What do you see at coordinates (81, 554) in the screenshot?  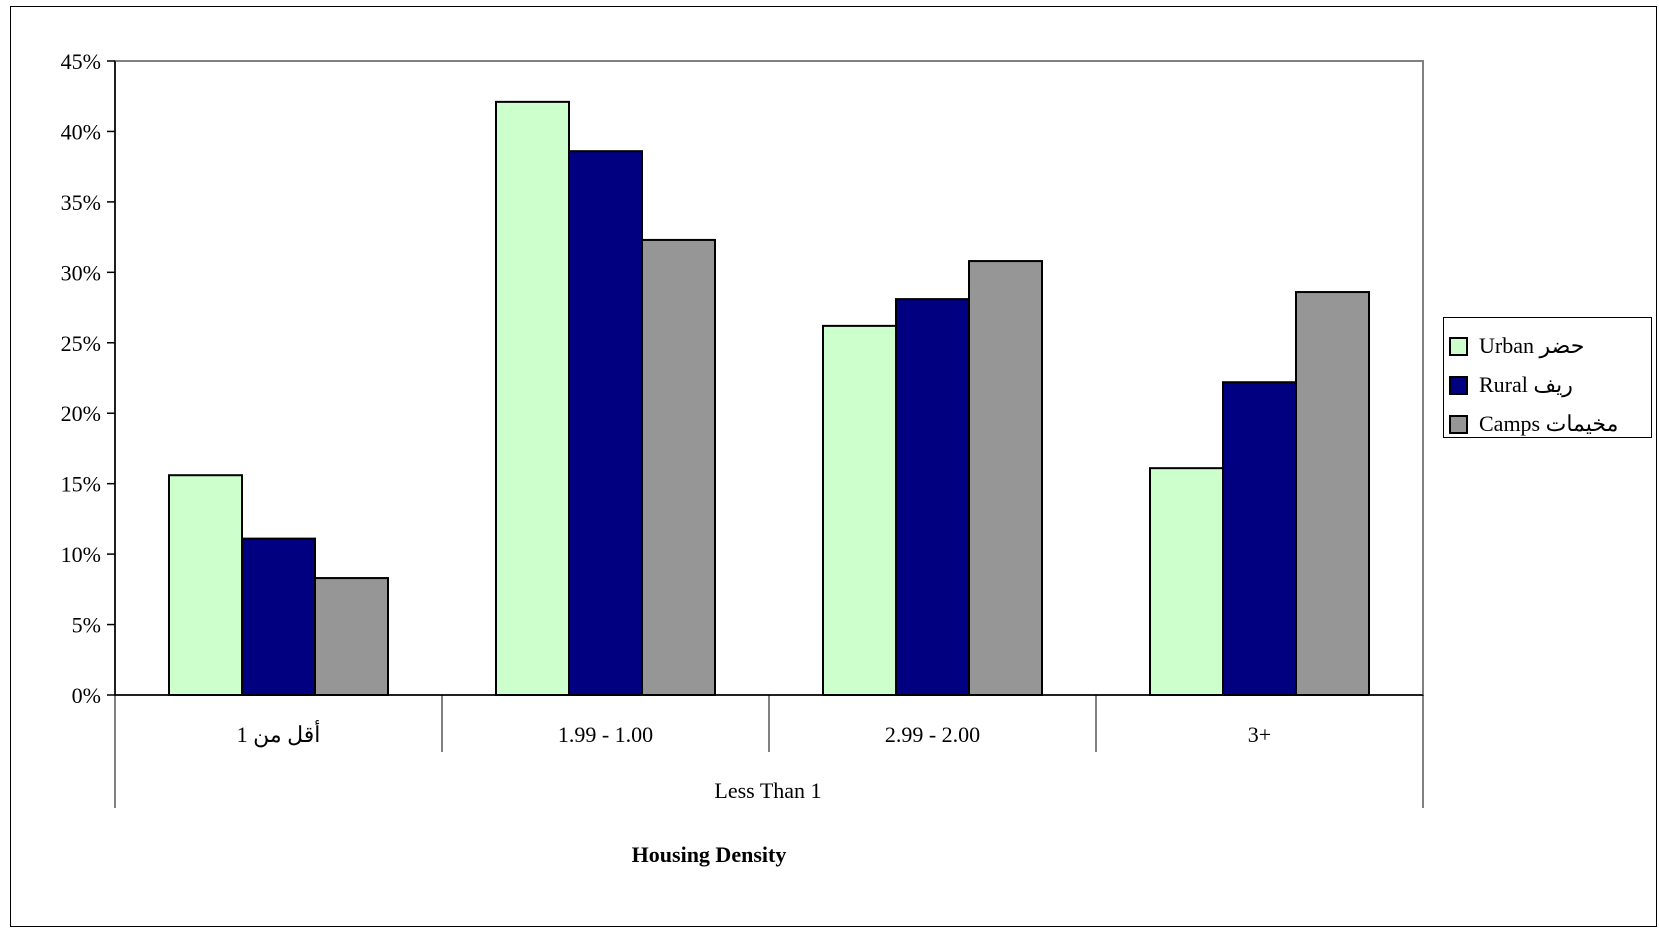 I see `y-tick-label: 10%` at bounding box center [81, 554].